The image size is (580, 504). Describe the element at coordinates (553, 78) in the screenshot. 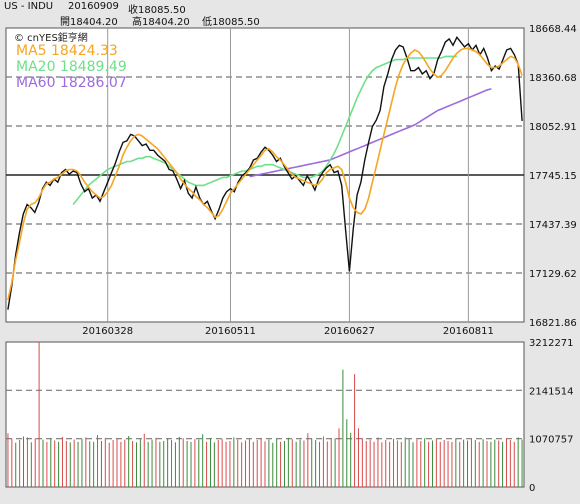

I see `price-axis-tick: 18360.68` at that location.